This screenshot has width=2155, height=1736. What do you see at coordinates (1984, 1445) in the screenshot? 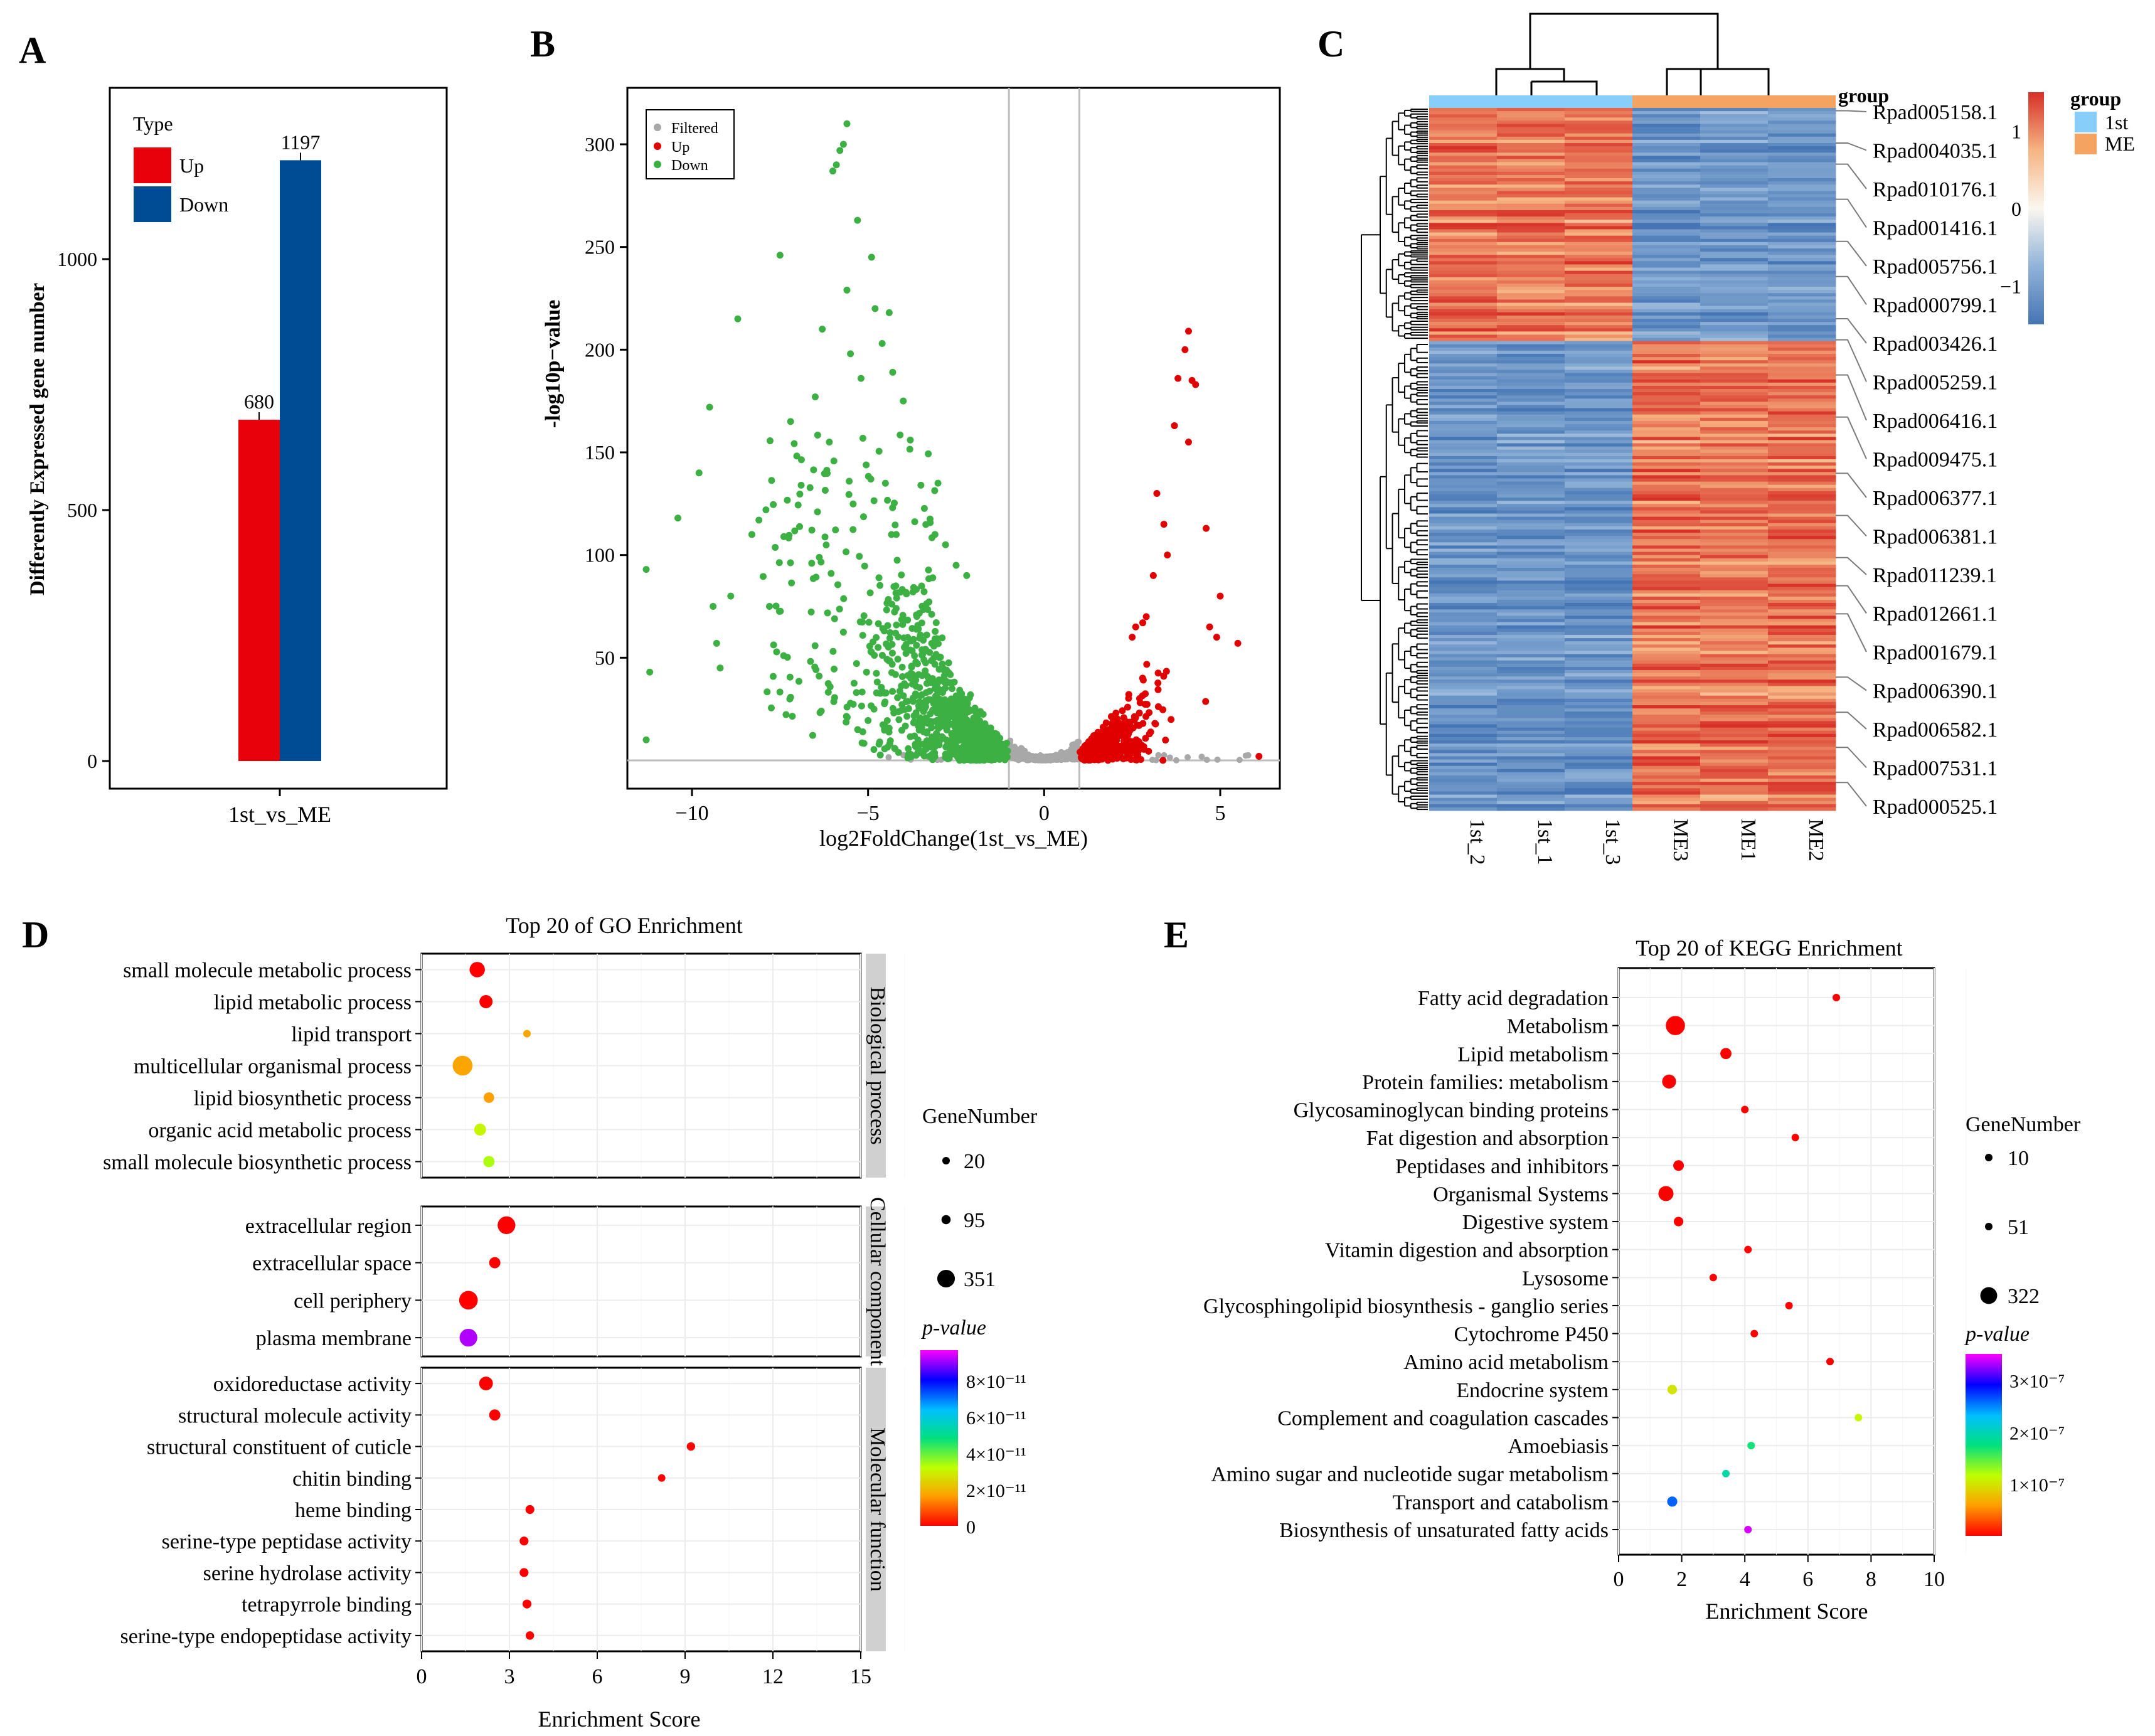
I see `panel-e-colorbar` at bounding box center [1984, 1445].